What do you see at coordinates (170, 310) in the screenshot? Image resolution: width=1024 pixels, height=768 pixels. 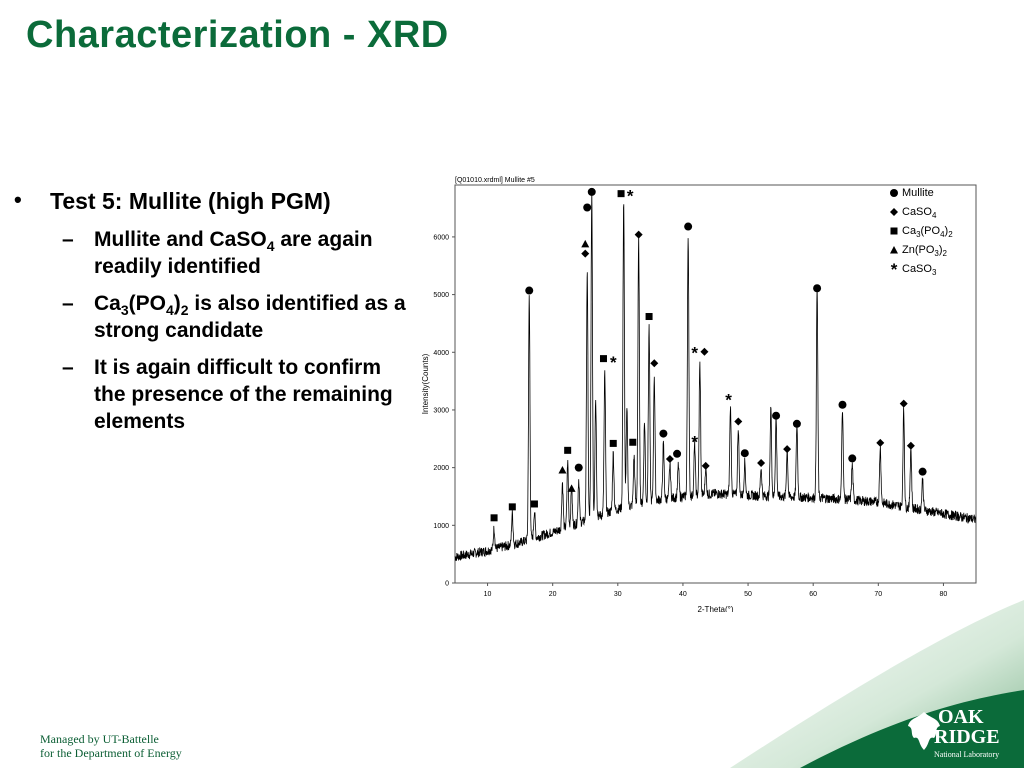 I see `sub2-subscript-2: 4` at bounding box center [170, 310].